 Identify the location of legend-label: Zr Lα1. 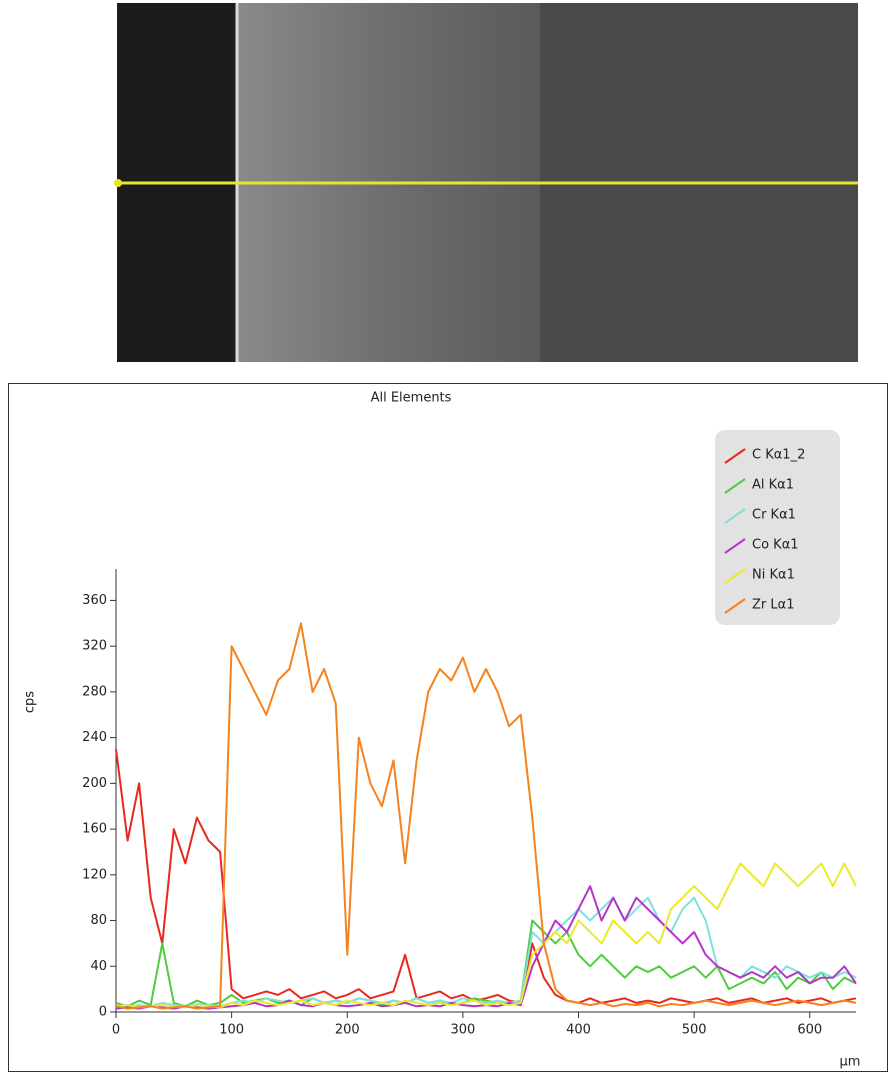
(773, 605).